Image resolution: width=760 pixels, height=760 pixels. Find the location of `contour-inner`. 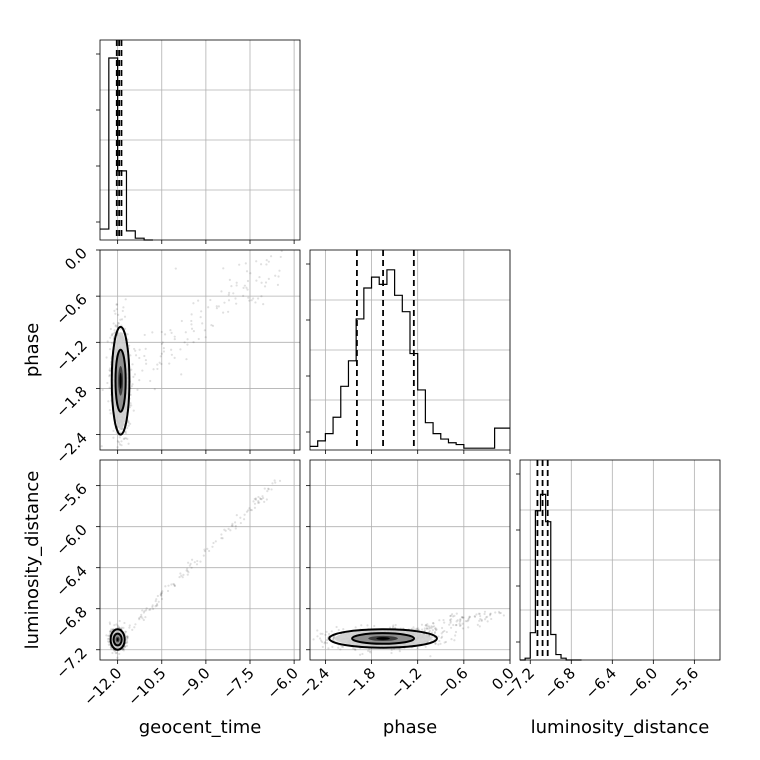

contour-inner is located at coordinates (120, 380).